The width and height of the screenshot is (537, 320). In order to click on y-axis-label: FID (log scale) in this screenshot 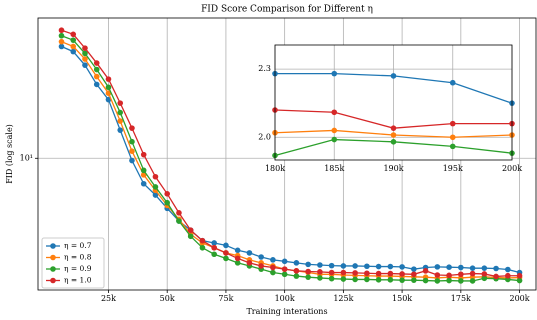, I will do `click(9, 154)`.